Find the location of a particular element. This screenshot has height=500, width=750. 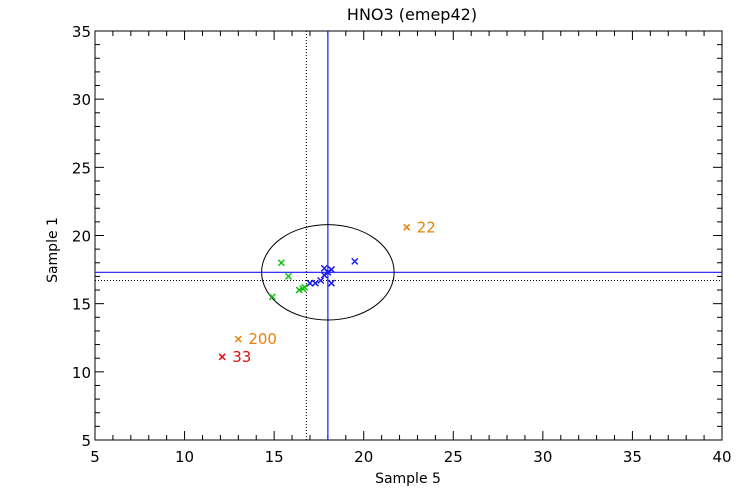

chart-title: HNO3 (emep42) is located at coordinates (412, 14).